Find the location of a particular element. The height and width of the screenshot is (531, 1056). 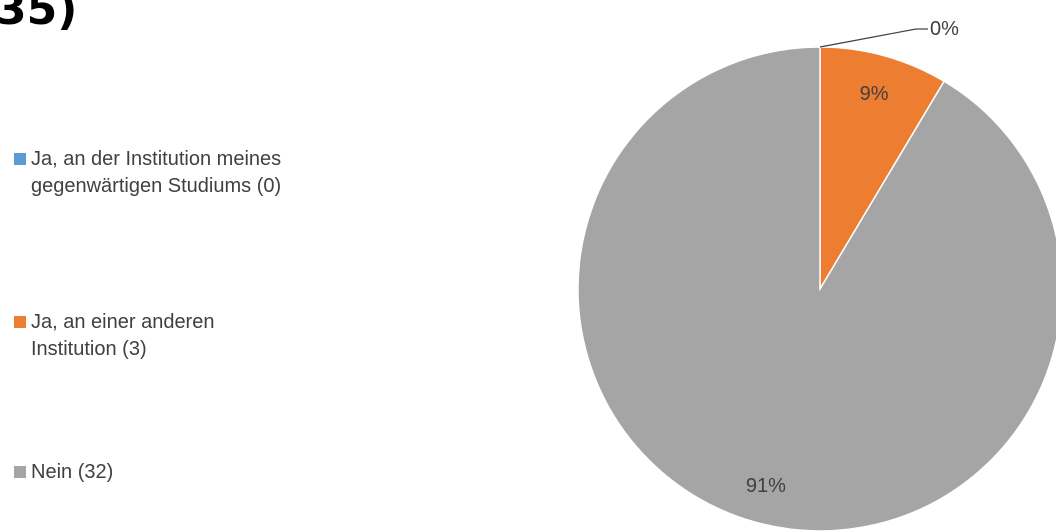

data-label-0-percent: 0% is located at coordinates (944, 29).